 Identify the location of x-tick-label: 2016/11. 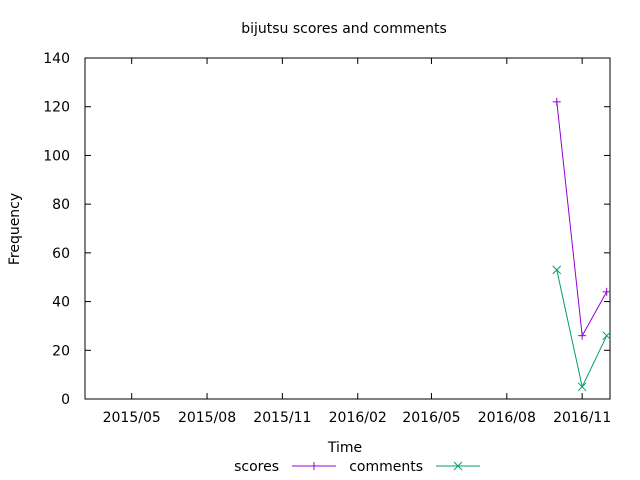
(582, 418).